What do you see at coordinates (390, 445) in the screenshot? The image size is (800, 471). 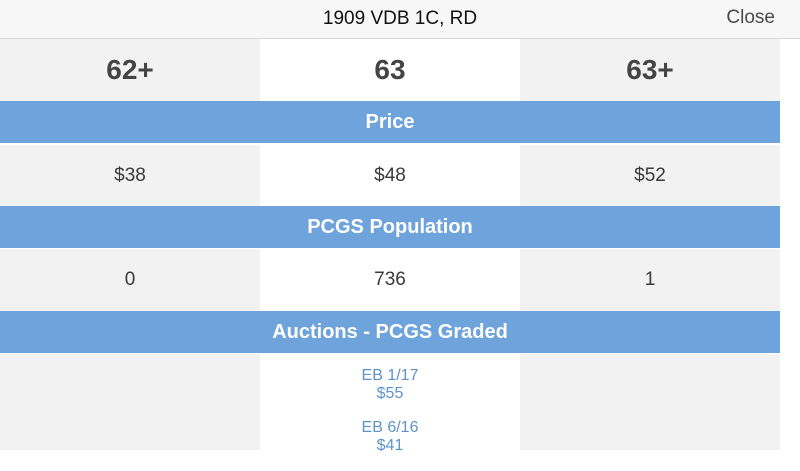 I see `auction-price: $41` at bounding box center [390, 445].